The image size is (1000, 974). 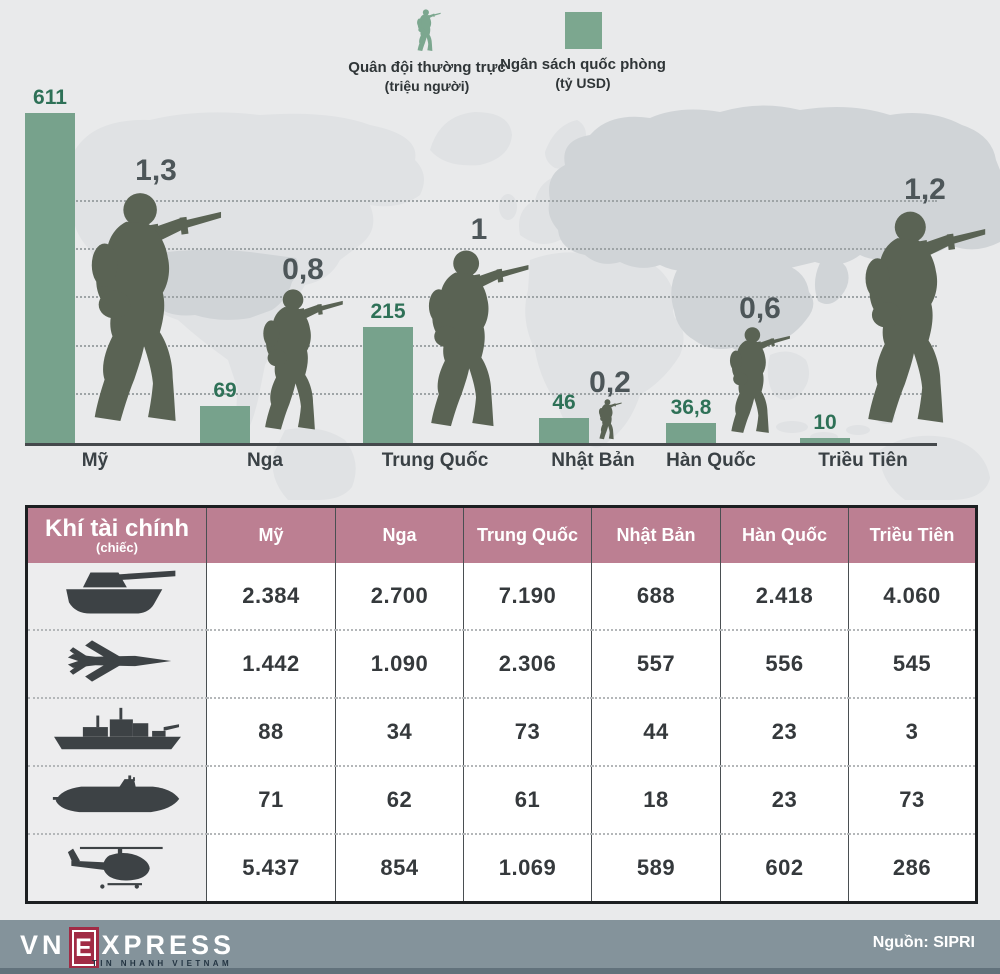 What do you see at coordinates (481, 249) in the screenshot?
I see `gridline` at bounding box center [481, 249].